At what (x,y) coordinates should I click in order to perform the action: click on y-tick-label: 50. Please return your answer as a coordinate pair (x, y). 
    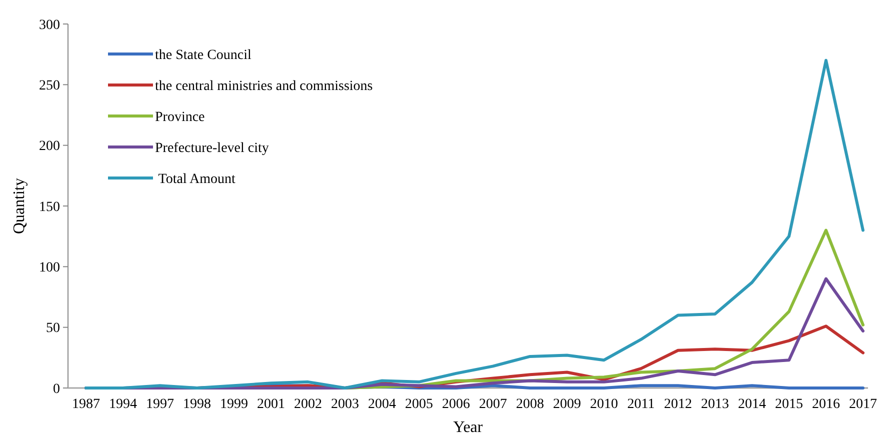
    Looking at the image, I should click on (53, 328).